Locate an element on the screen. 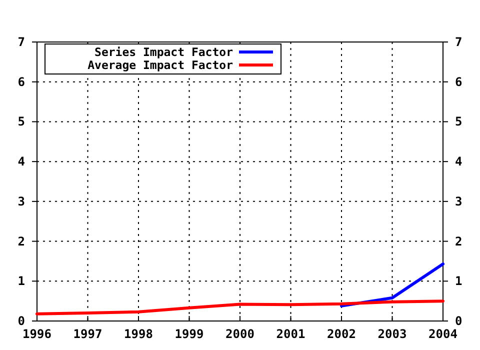 The width and height of the screenshot is (480, 350). legend-label: Average Impact Factor is located at coordinates (161, 65).